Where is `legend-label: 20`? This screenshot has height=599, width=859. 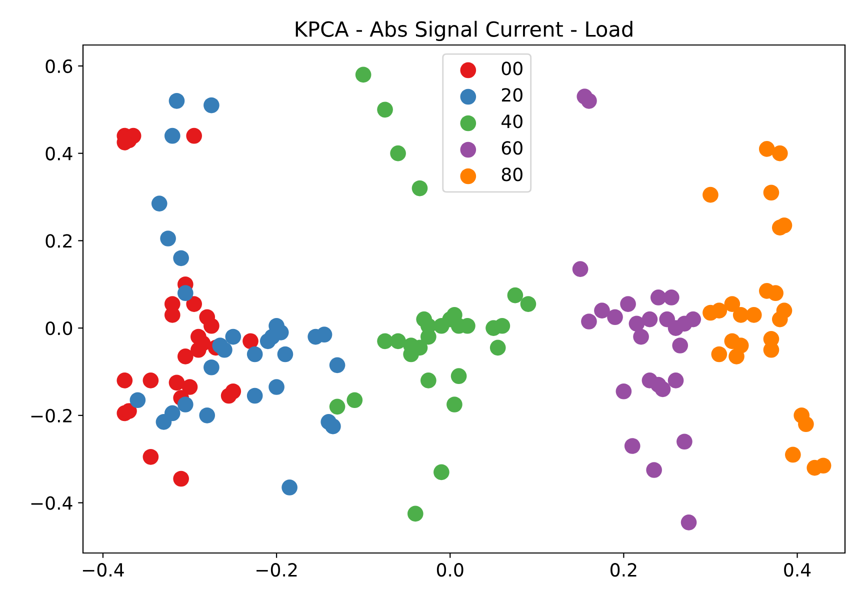 legend-label: 20 is located at coordinates (512, 95).